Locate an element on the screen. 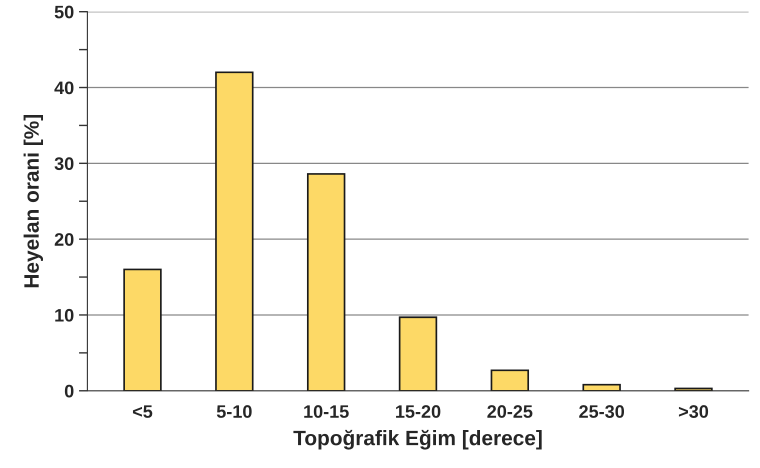  y-tick-label: 10 is located at coordinates (64, 315).